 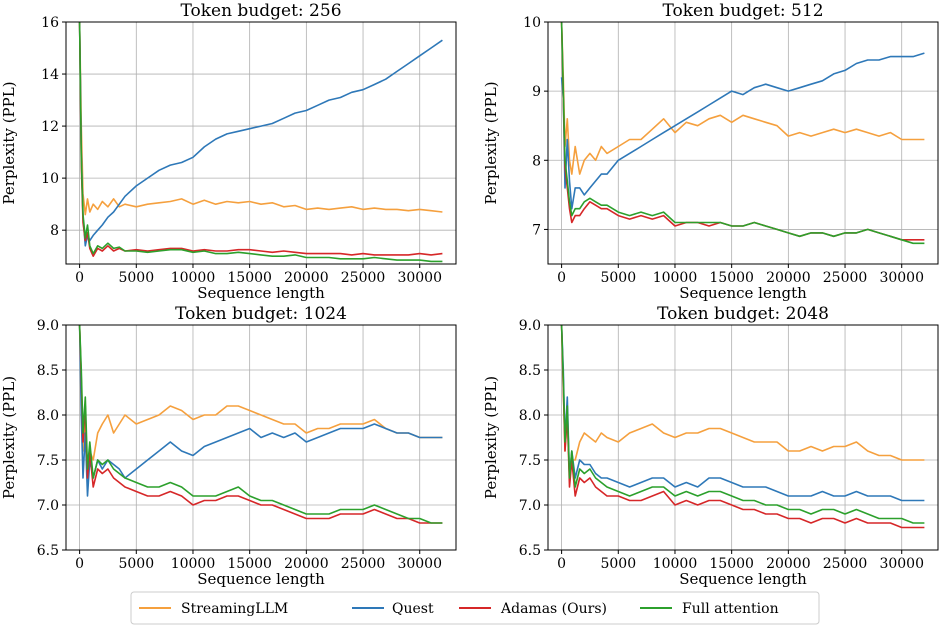 I want to click on subplot-title: Token budget: 1024, so click(x=261, y=314).